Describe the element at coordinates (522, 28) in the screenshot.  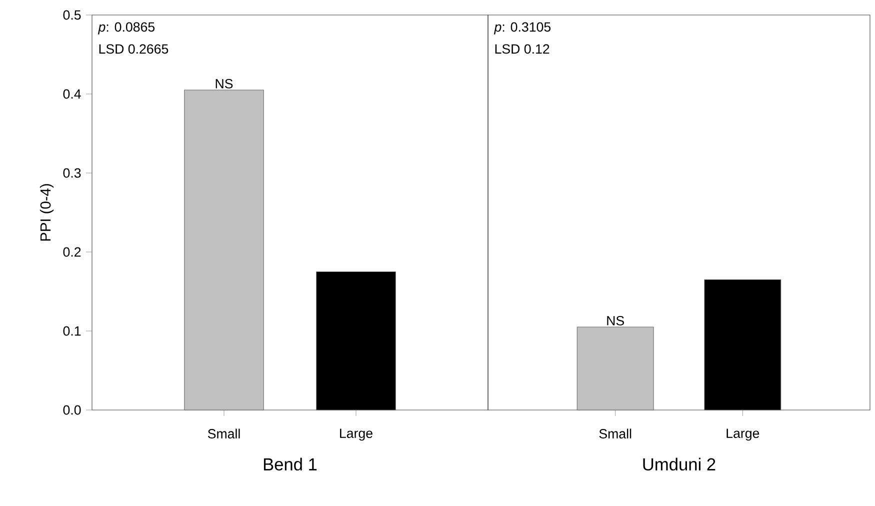
I see `annotation: p: 0.3105` at that location.